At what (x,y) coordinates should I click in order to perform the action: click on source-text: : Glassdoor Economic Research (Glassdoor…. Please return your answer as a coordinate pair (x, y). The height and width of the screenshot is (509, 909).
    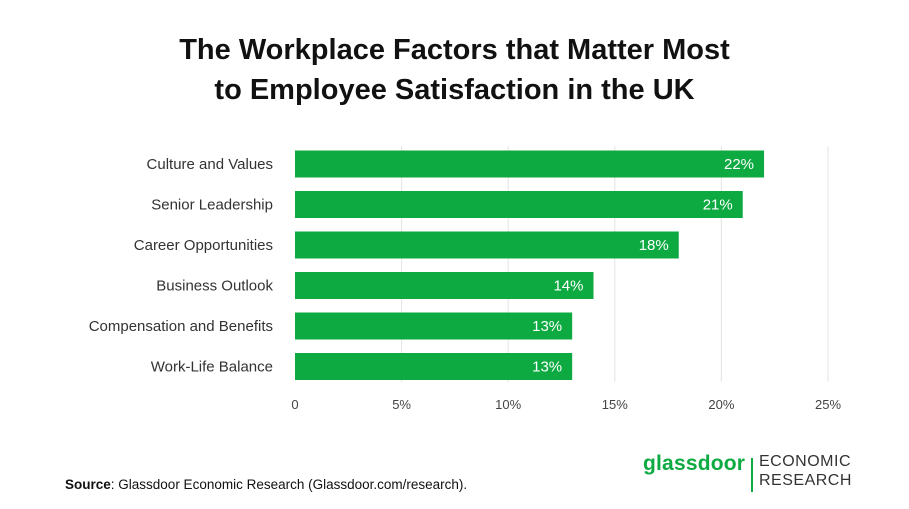
    Looking at the image, I should click on (289, 484).